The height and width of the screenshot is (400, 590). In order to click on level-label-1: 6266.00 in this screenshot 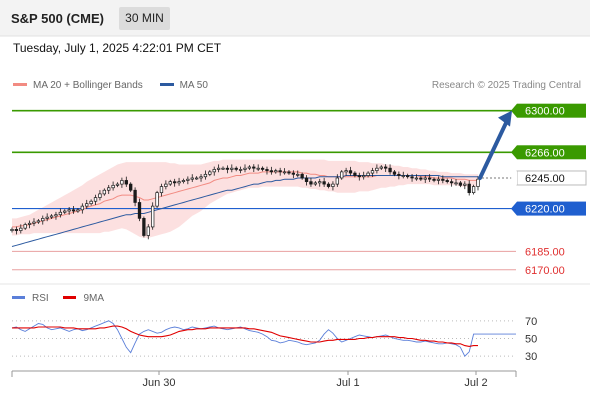, I will do `click(545, 153)`.